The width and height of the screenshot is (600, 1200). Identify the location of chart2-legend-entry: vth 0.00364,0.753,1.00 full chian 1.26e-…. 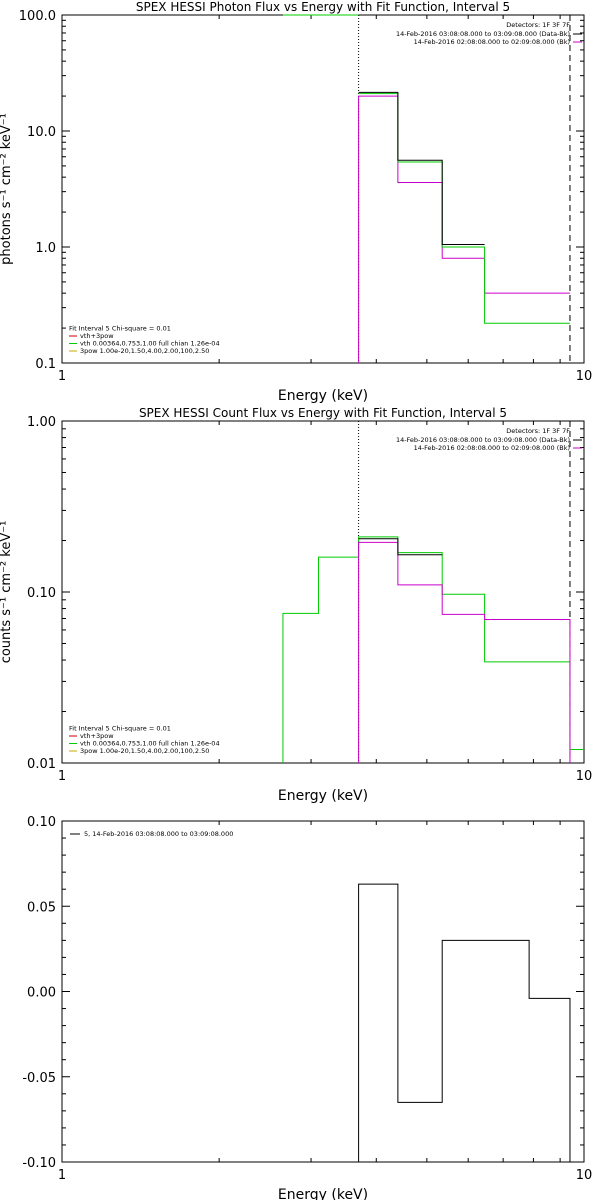
(150, 744).